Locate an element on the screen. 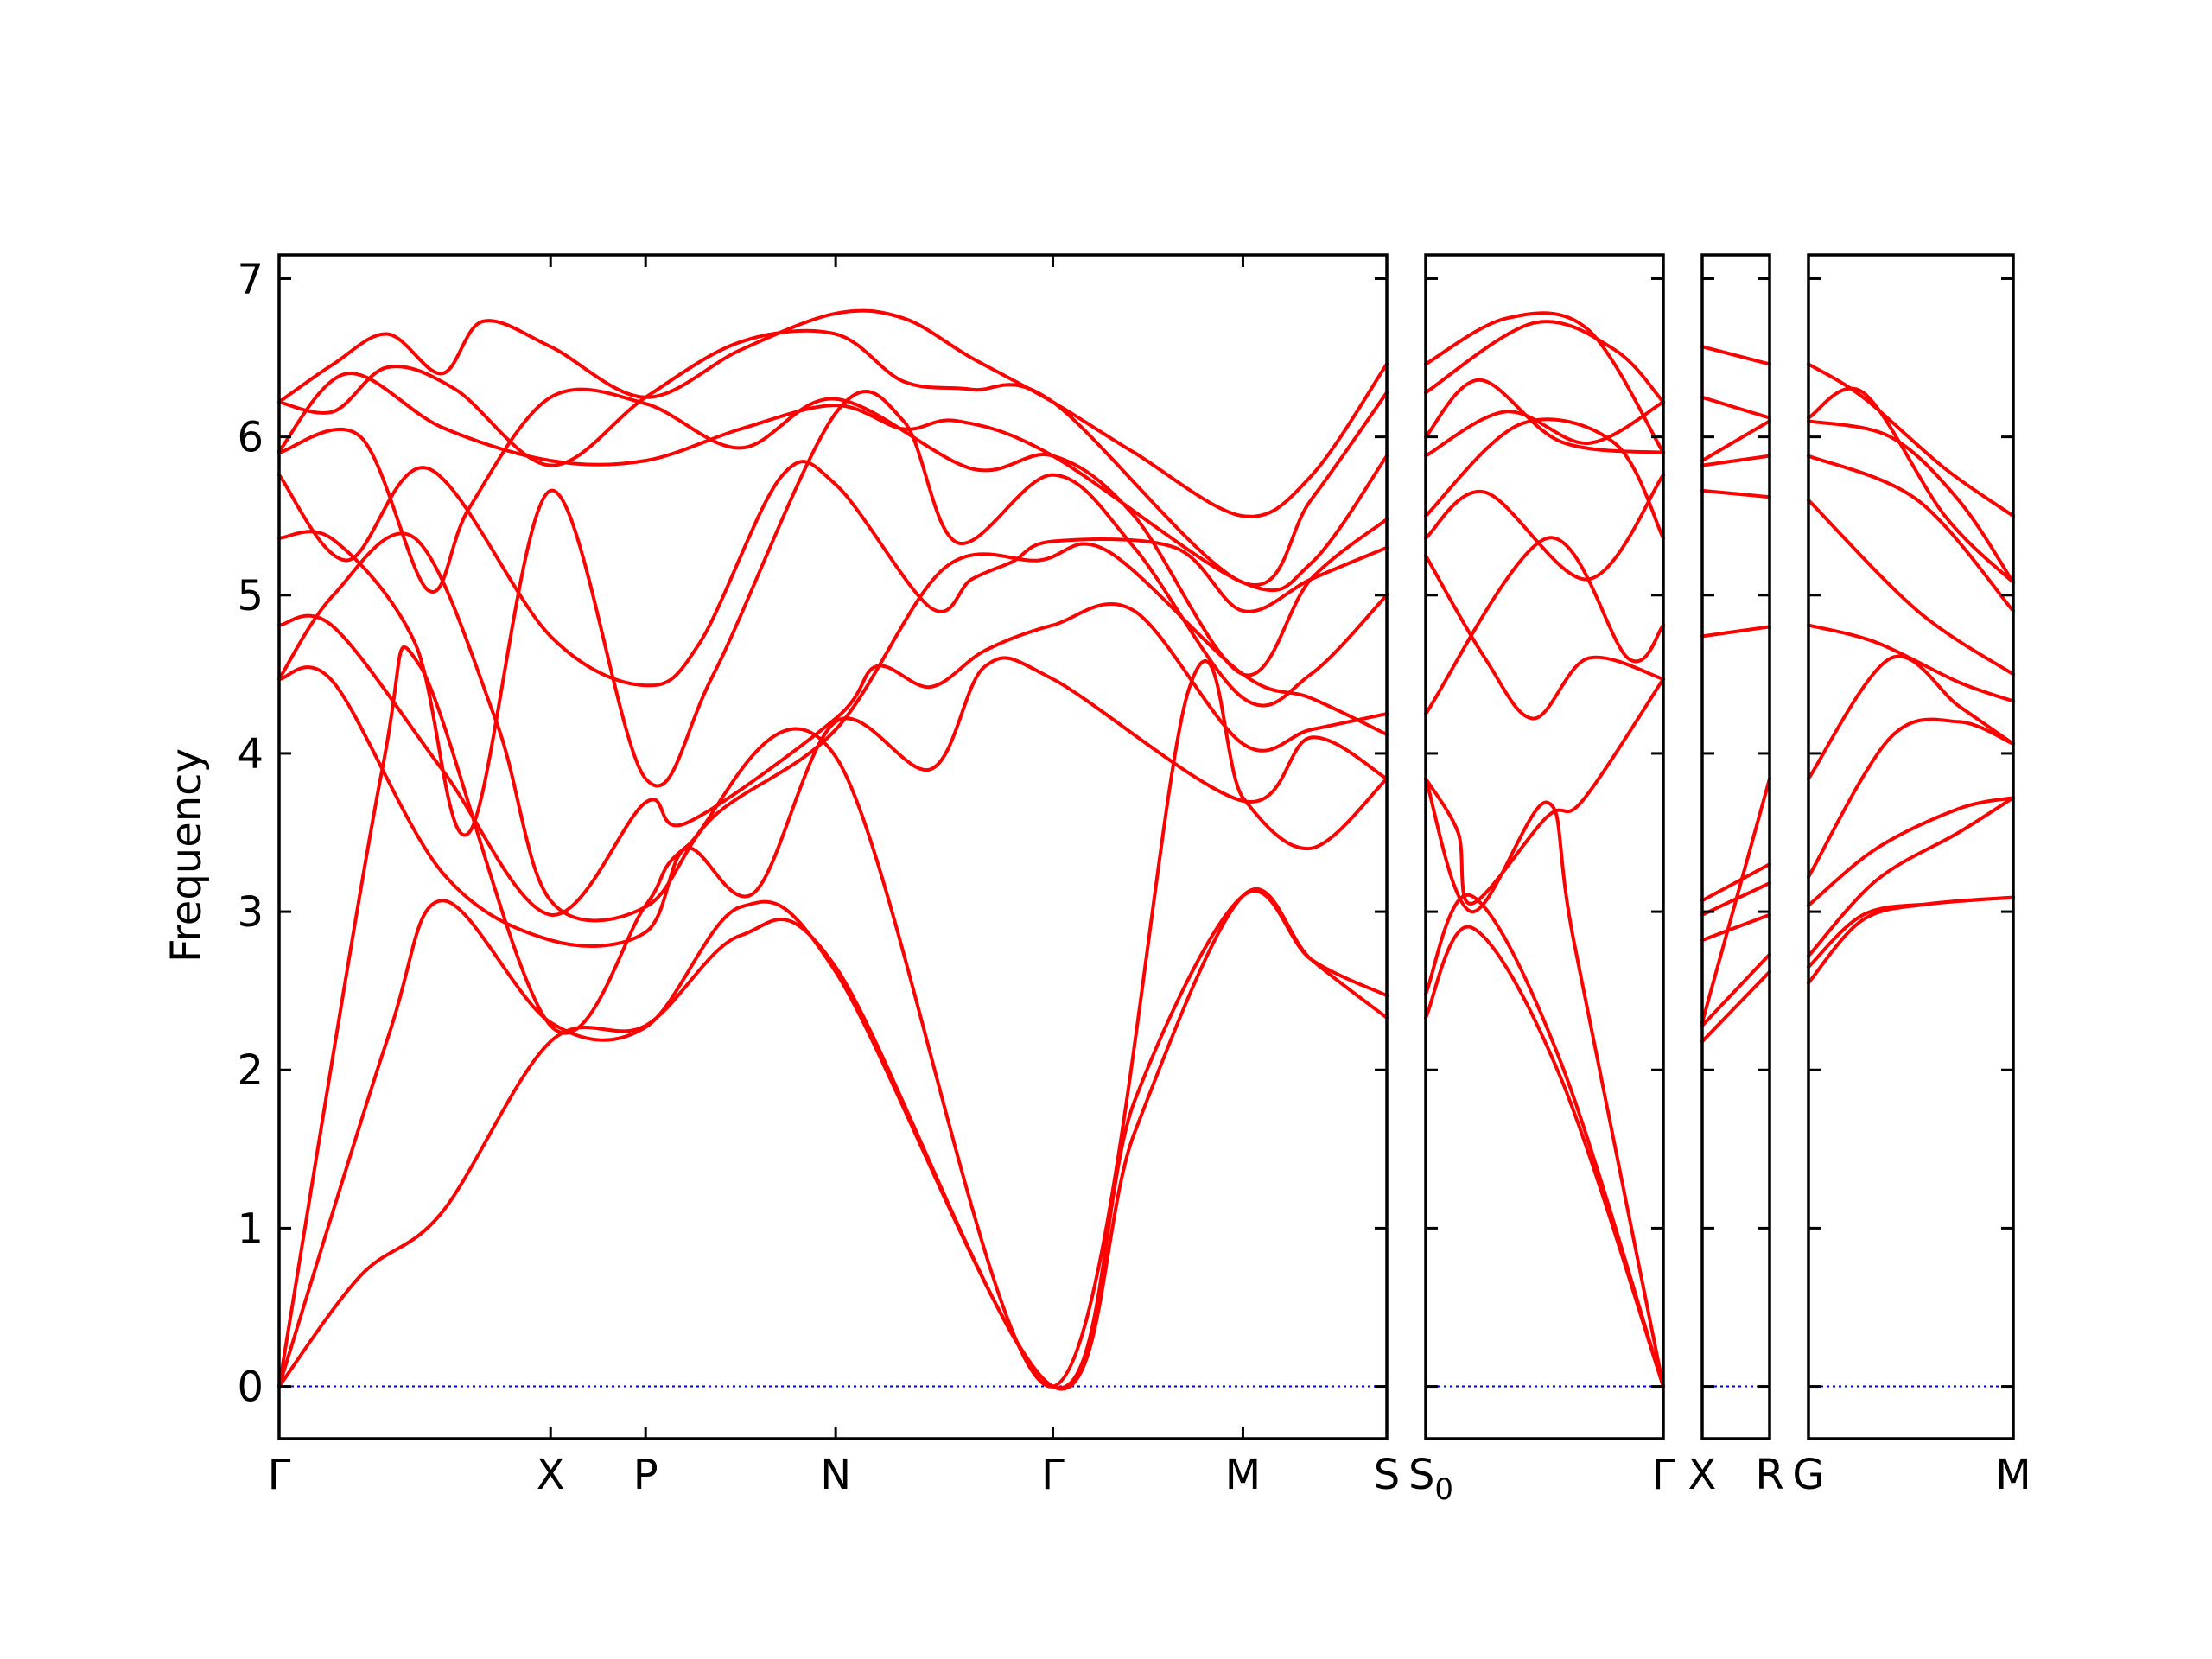 Image resolution: width=2212 pixels, height=1659 pixels. x-tick-label-0-6: S is located at coordinates (1387, 1475).